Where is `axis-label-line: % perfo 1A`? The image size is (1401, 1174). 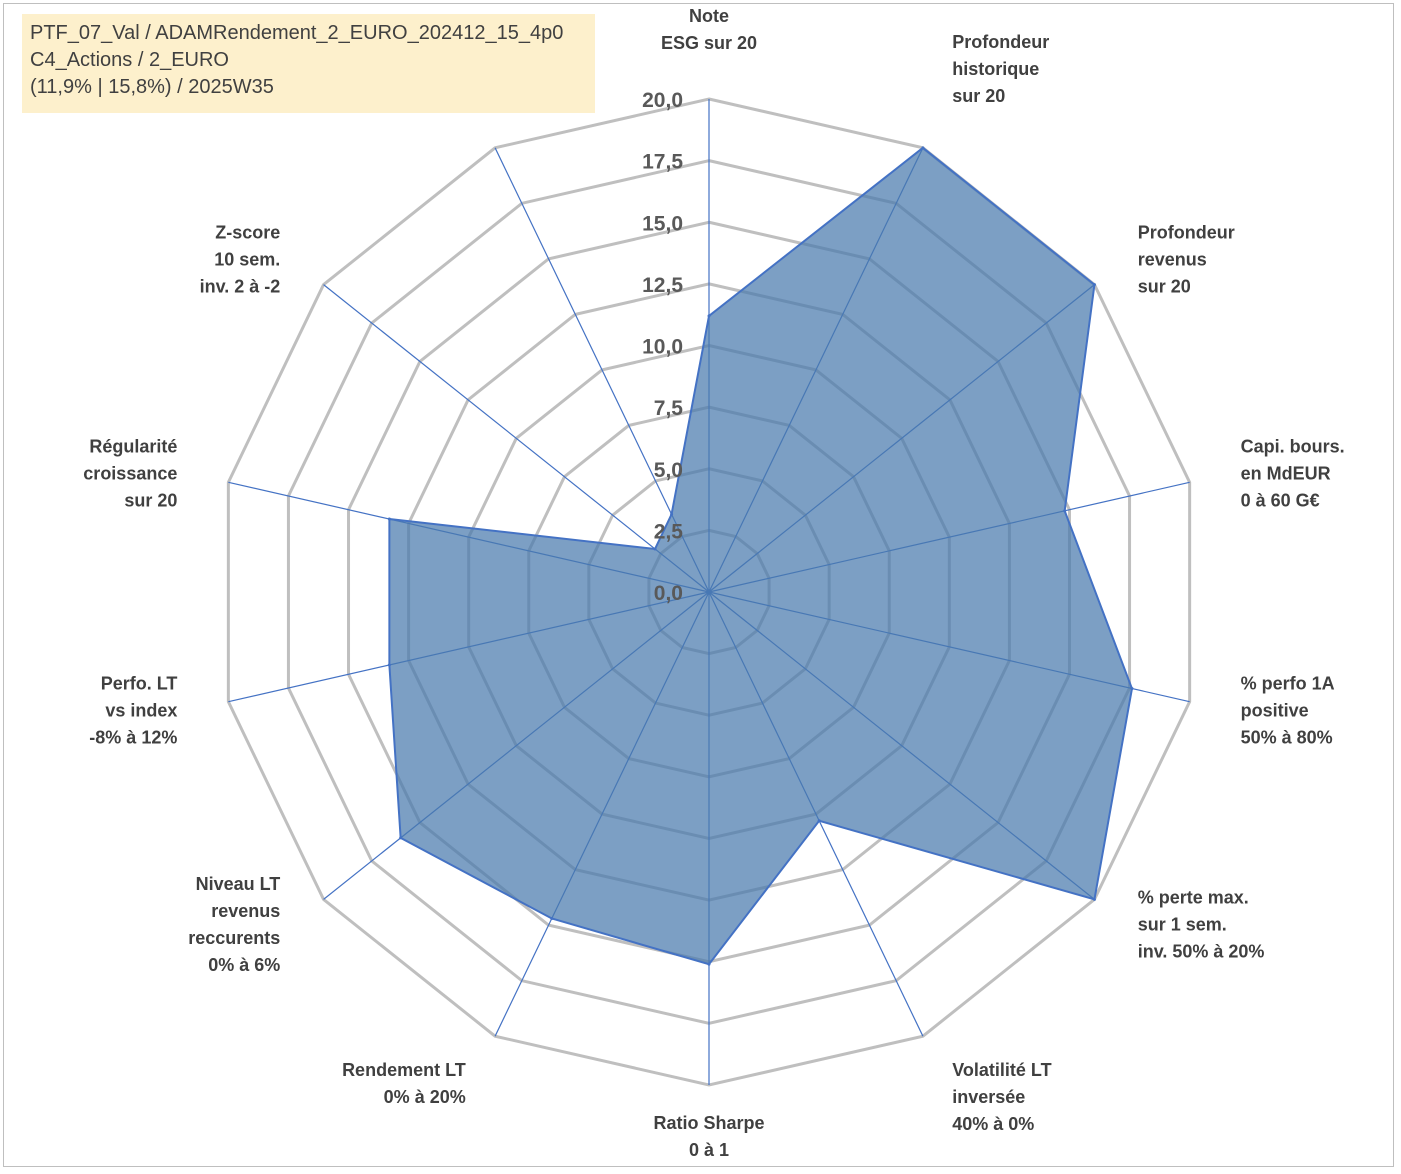
axis-label-line: % perfo 1A is located at coordinates (1288, 684).